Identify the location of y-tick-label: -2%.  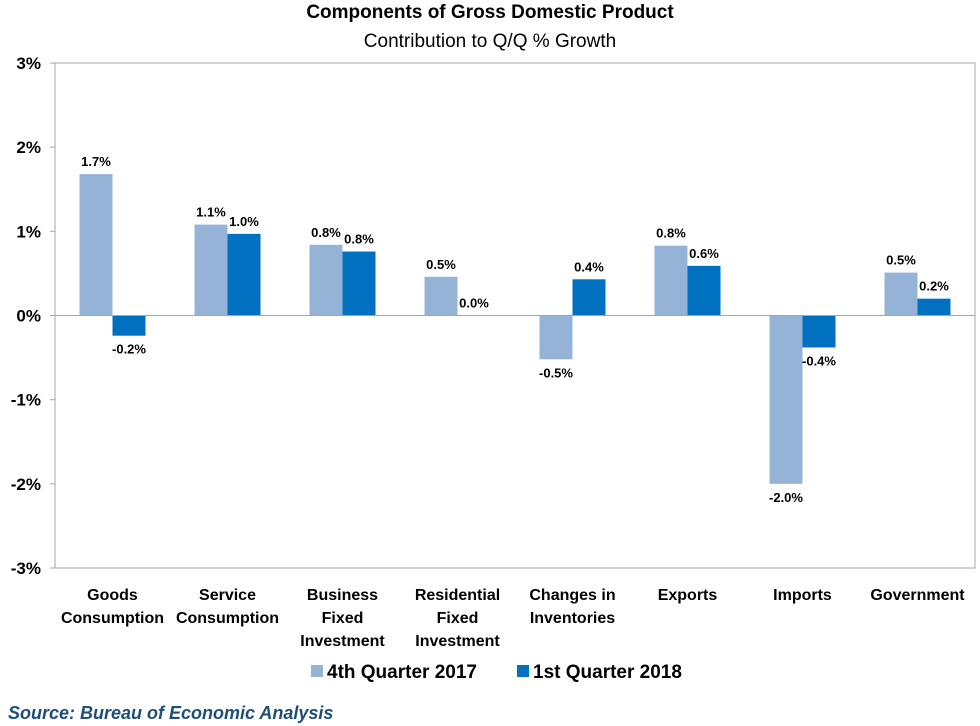
(26, 484).